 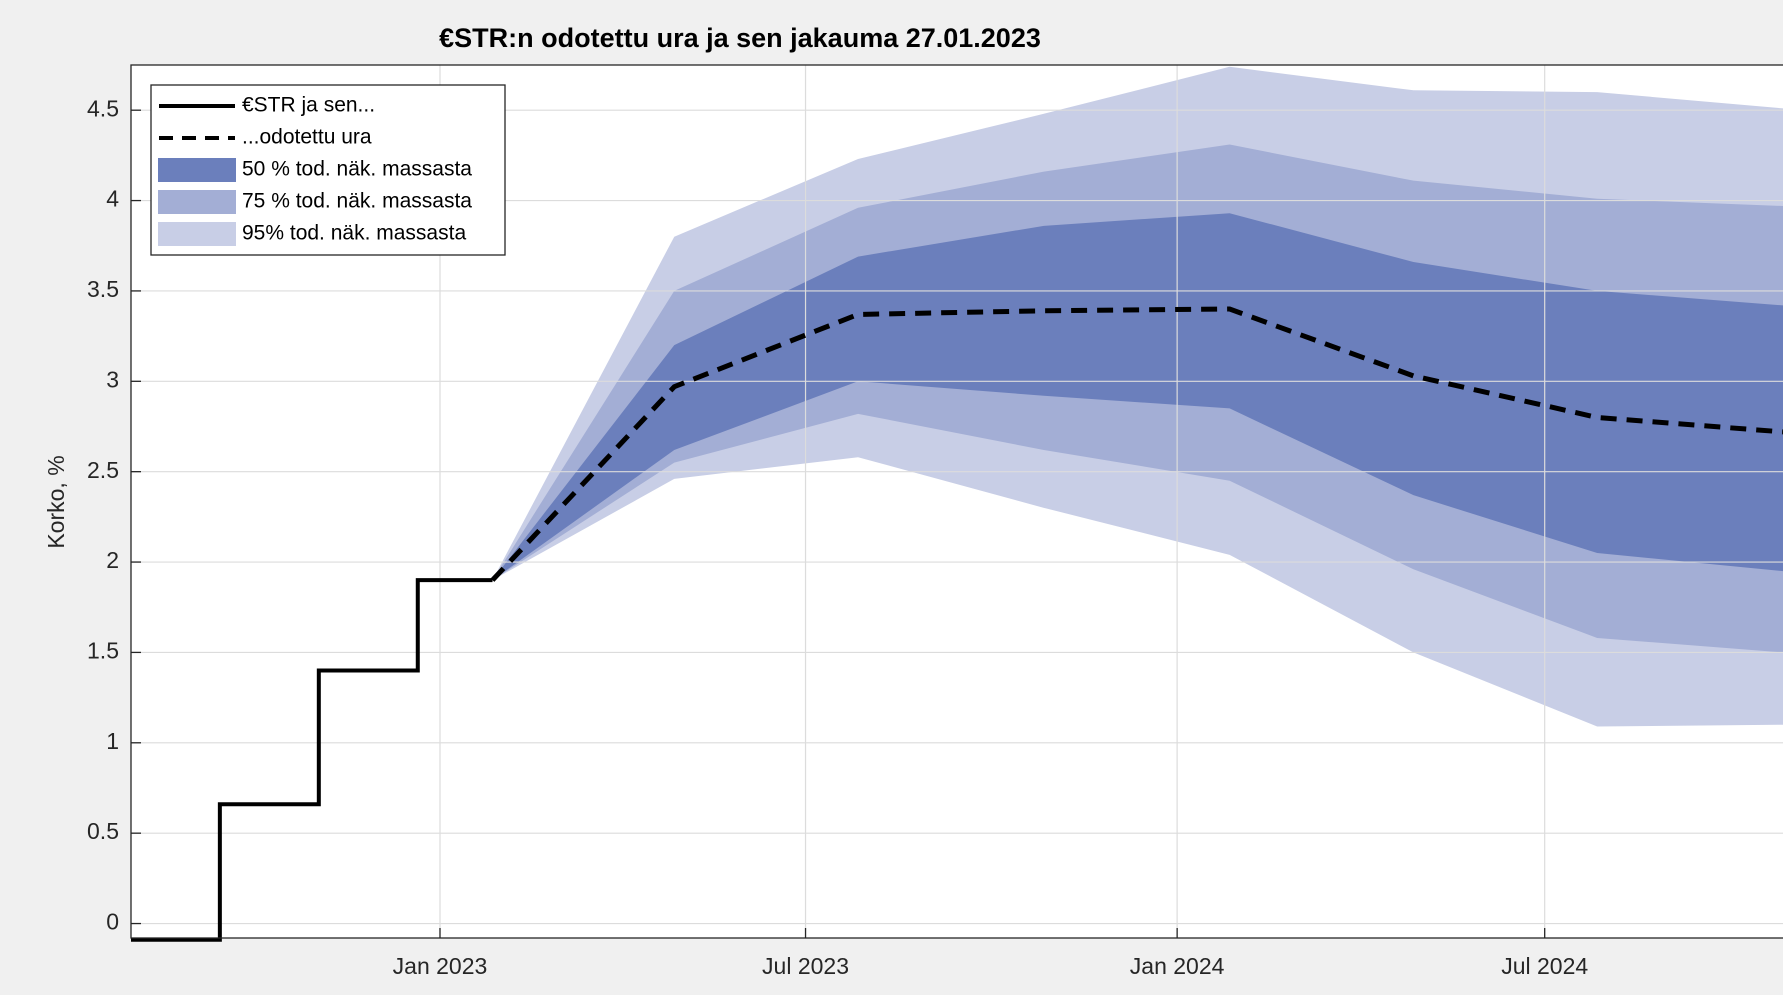 What do you see at coordinates (112, 199) in the screenshot?
I see `y-tick-label: 4` at bounding box center [112, 199].